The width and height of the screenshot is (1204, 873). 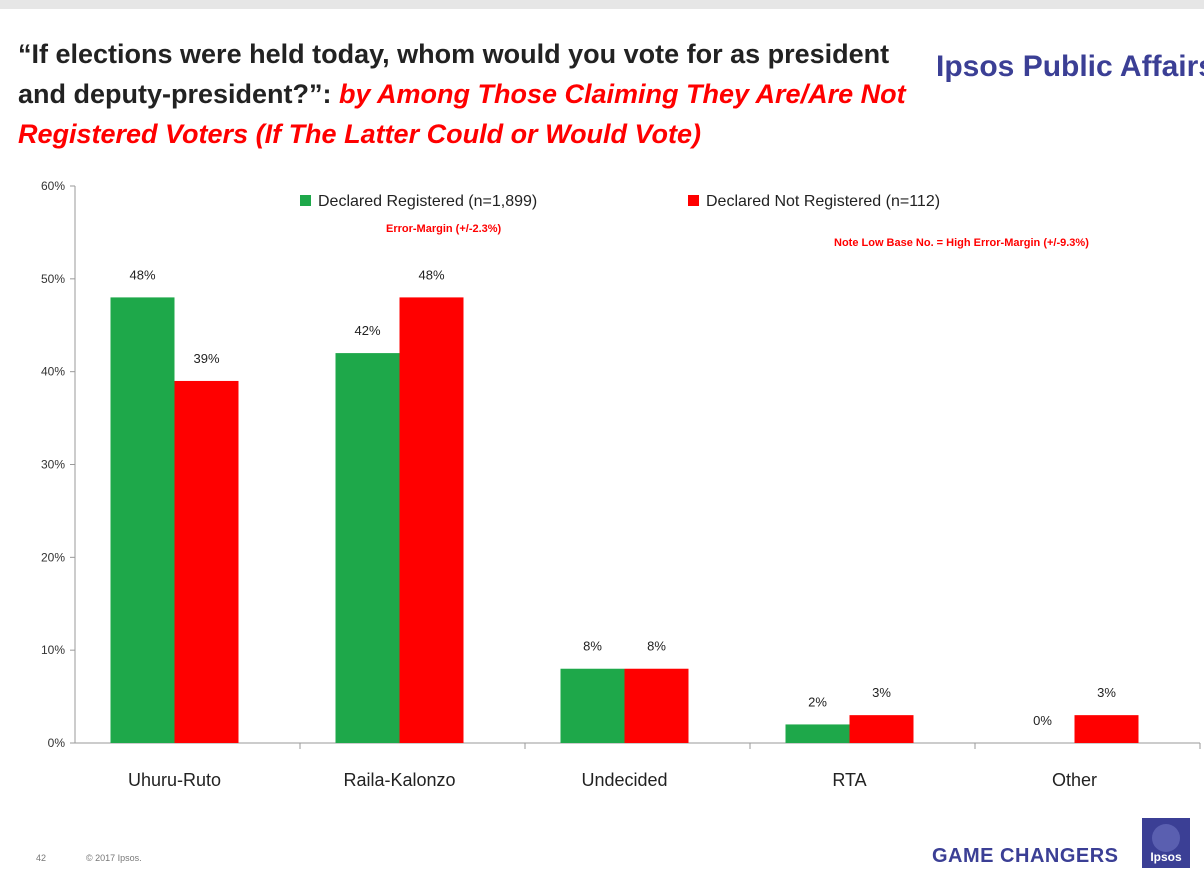 I want to click on logo-mark-icon, so click(x=1166, y=838).